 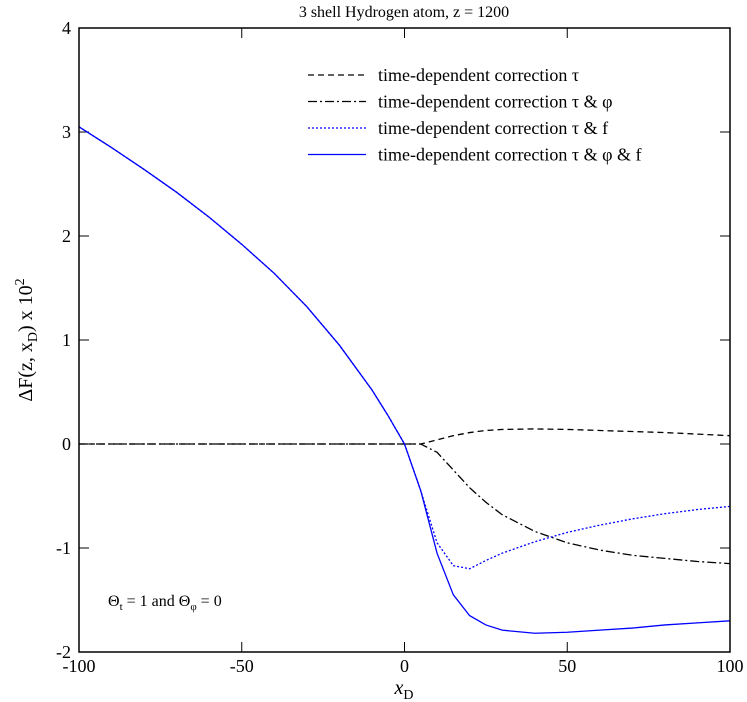 I want to click on legend-label: time-dependent correction τ & φ, so click(x=495, y=102).